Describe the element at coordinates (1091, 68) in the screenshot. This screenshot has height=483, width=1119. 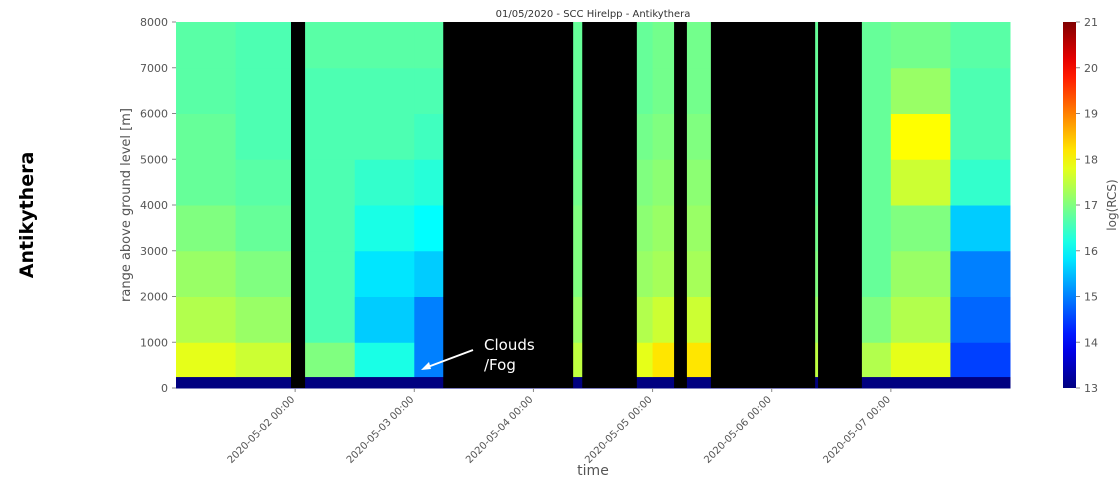
I see `colorbar-tick-label: 20` at that location.